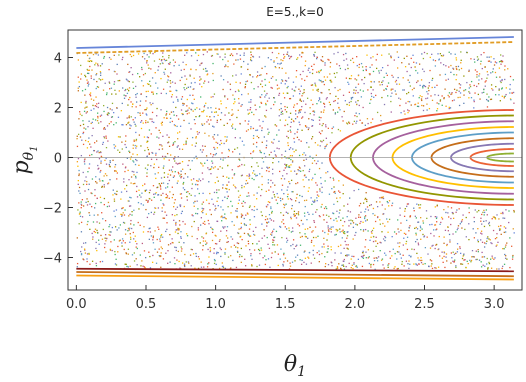 The height and width of the screenshot is (382, 526). What do you see at coordinates (215, 304) in the screenshot?
I see `x-tick-label: 1.0` at bounding box center [215, 304].